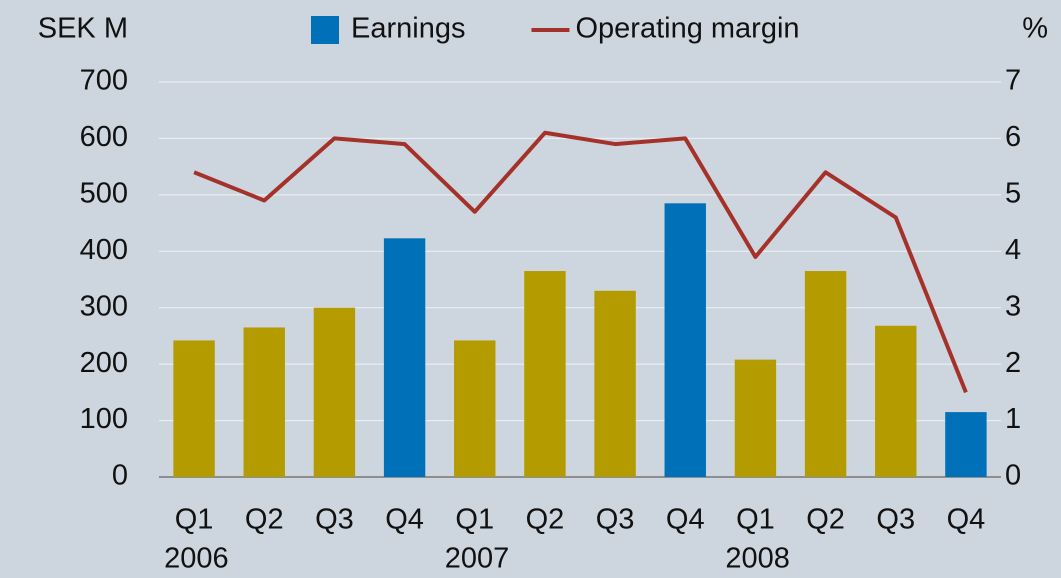 The width and height of the screenshot is (1061, 578). Describe the element at coordinates (757, 559) in the screenshot. I see `year-label: 2008` at that location.